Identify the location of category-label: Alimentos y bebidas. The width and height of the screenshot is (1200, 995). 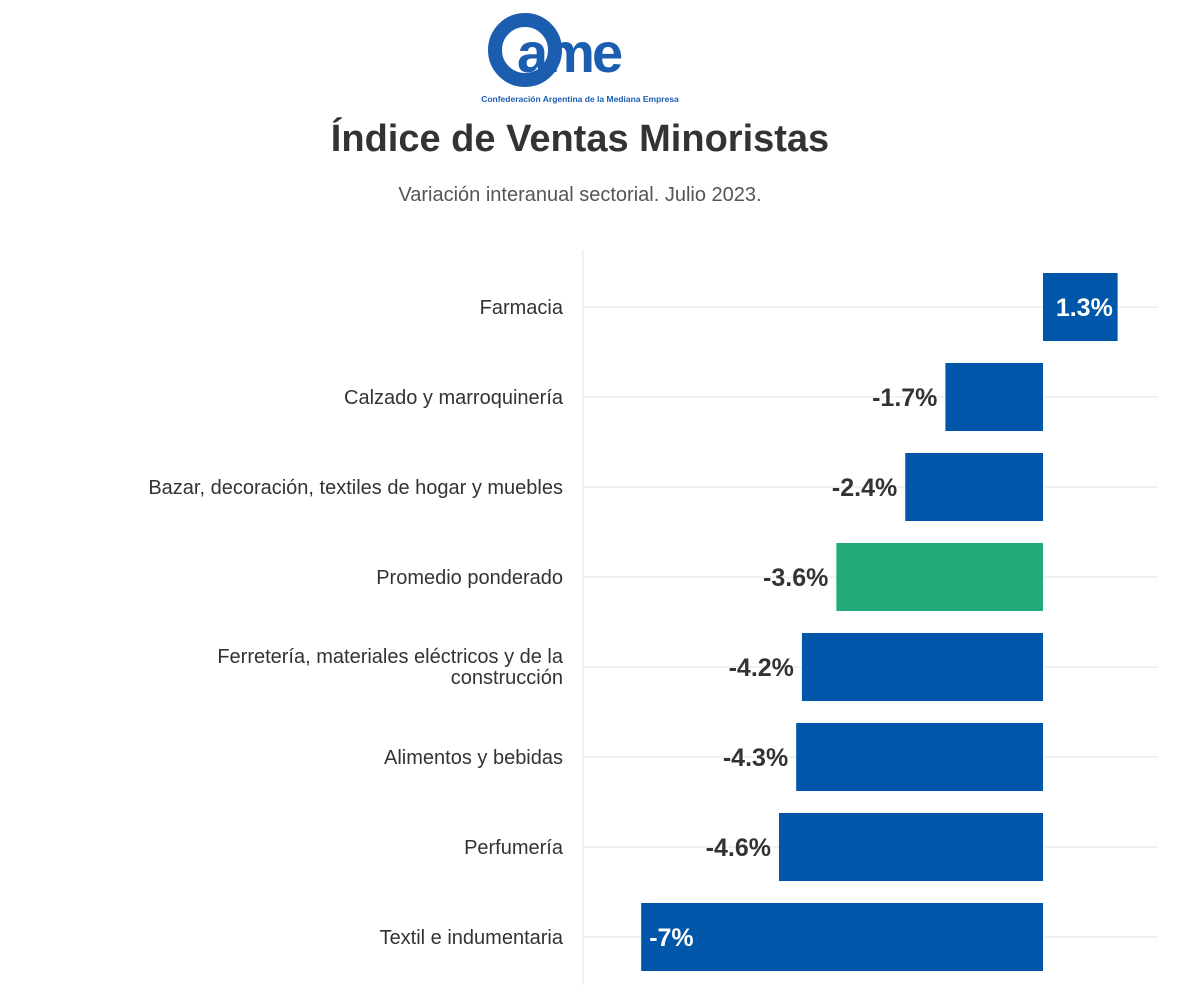
(473, 758).